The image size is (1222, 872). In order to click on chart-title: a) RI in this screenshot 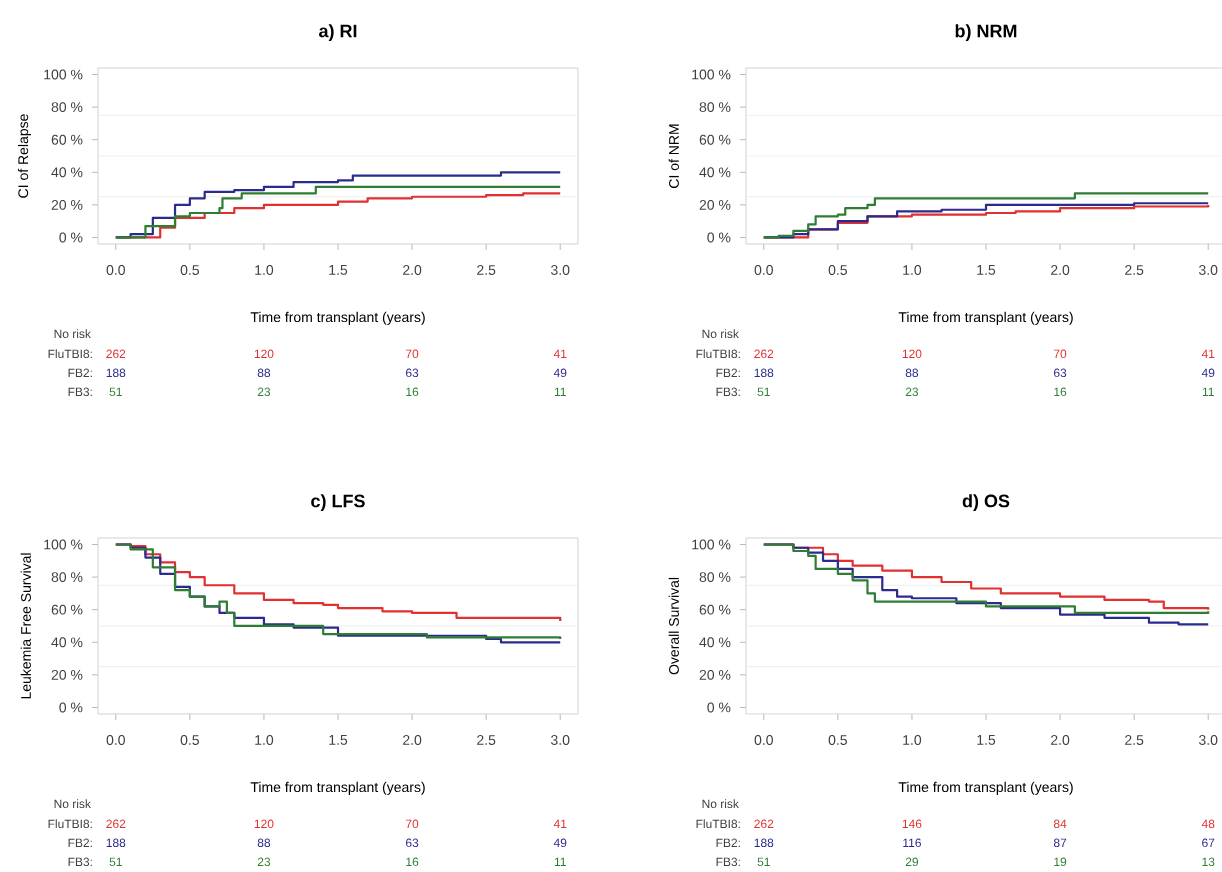, I will do `click(338, 32)`.